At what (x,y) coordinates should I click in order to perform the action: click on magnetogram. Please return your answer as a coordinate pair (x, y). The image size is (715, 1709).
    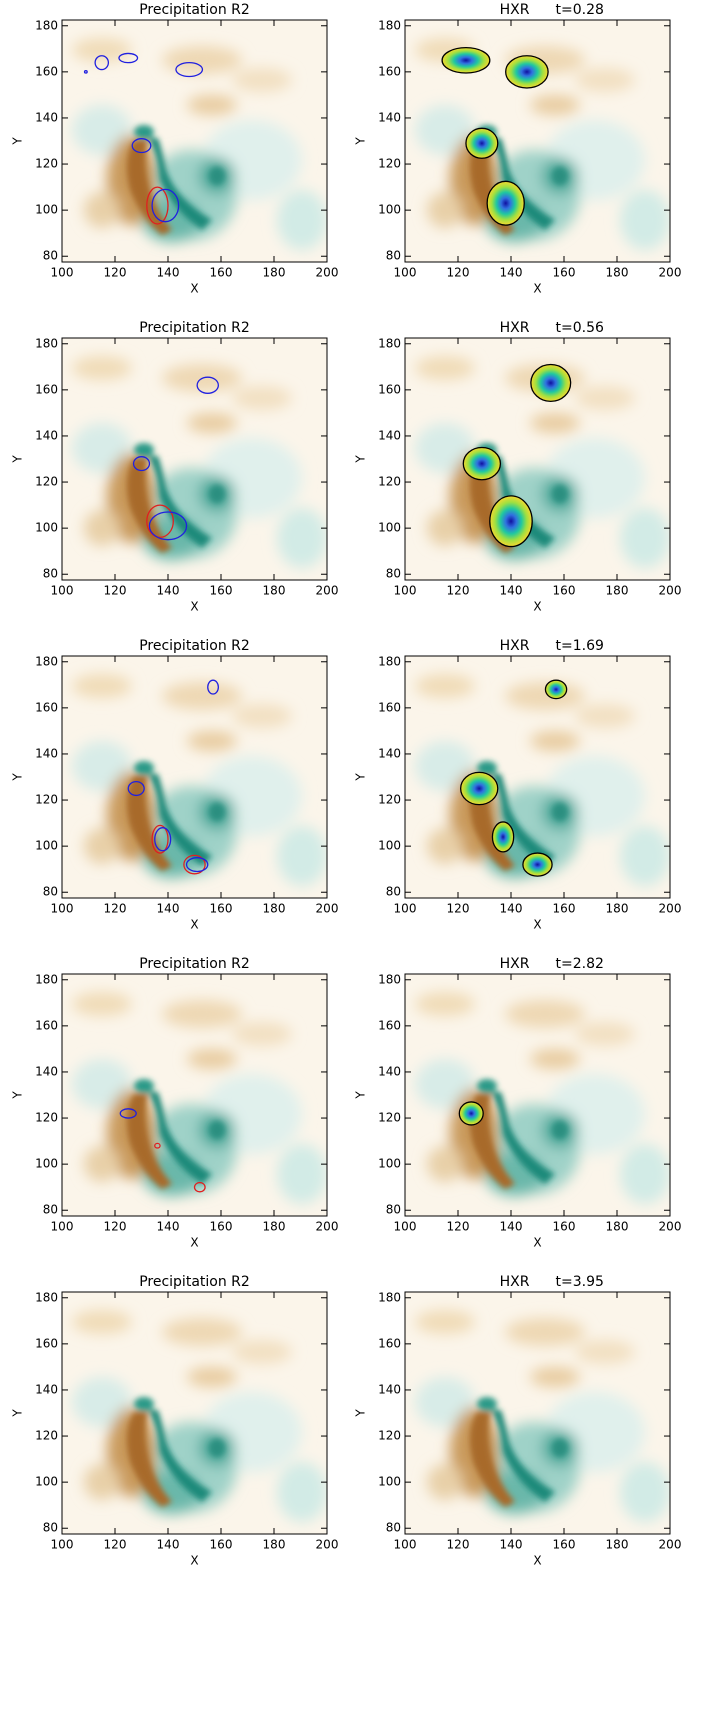
    Looking at the image, I should click on (194, 459).